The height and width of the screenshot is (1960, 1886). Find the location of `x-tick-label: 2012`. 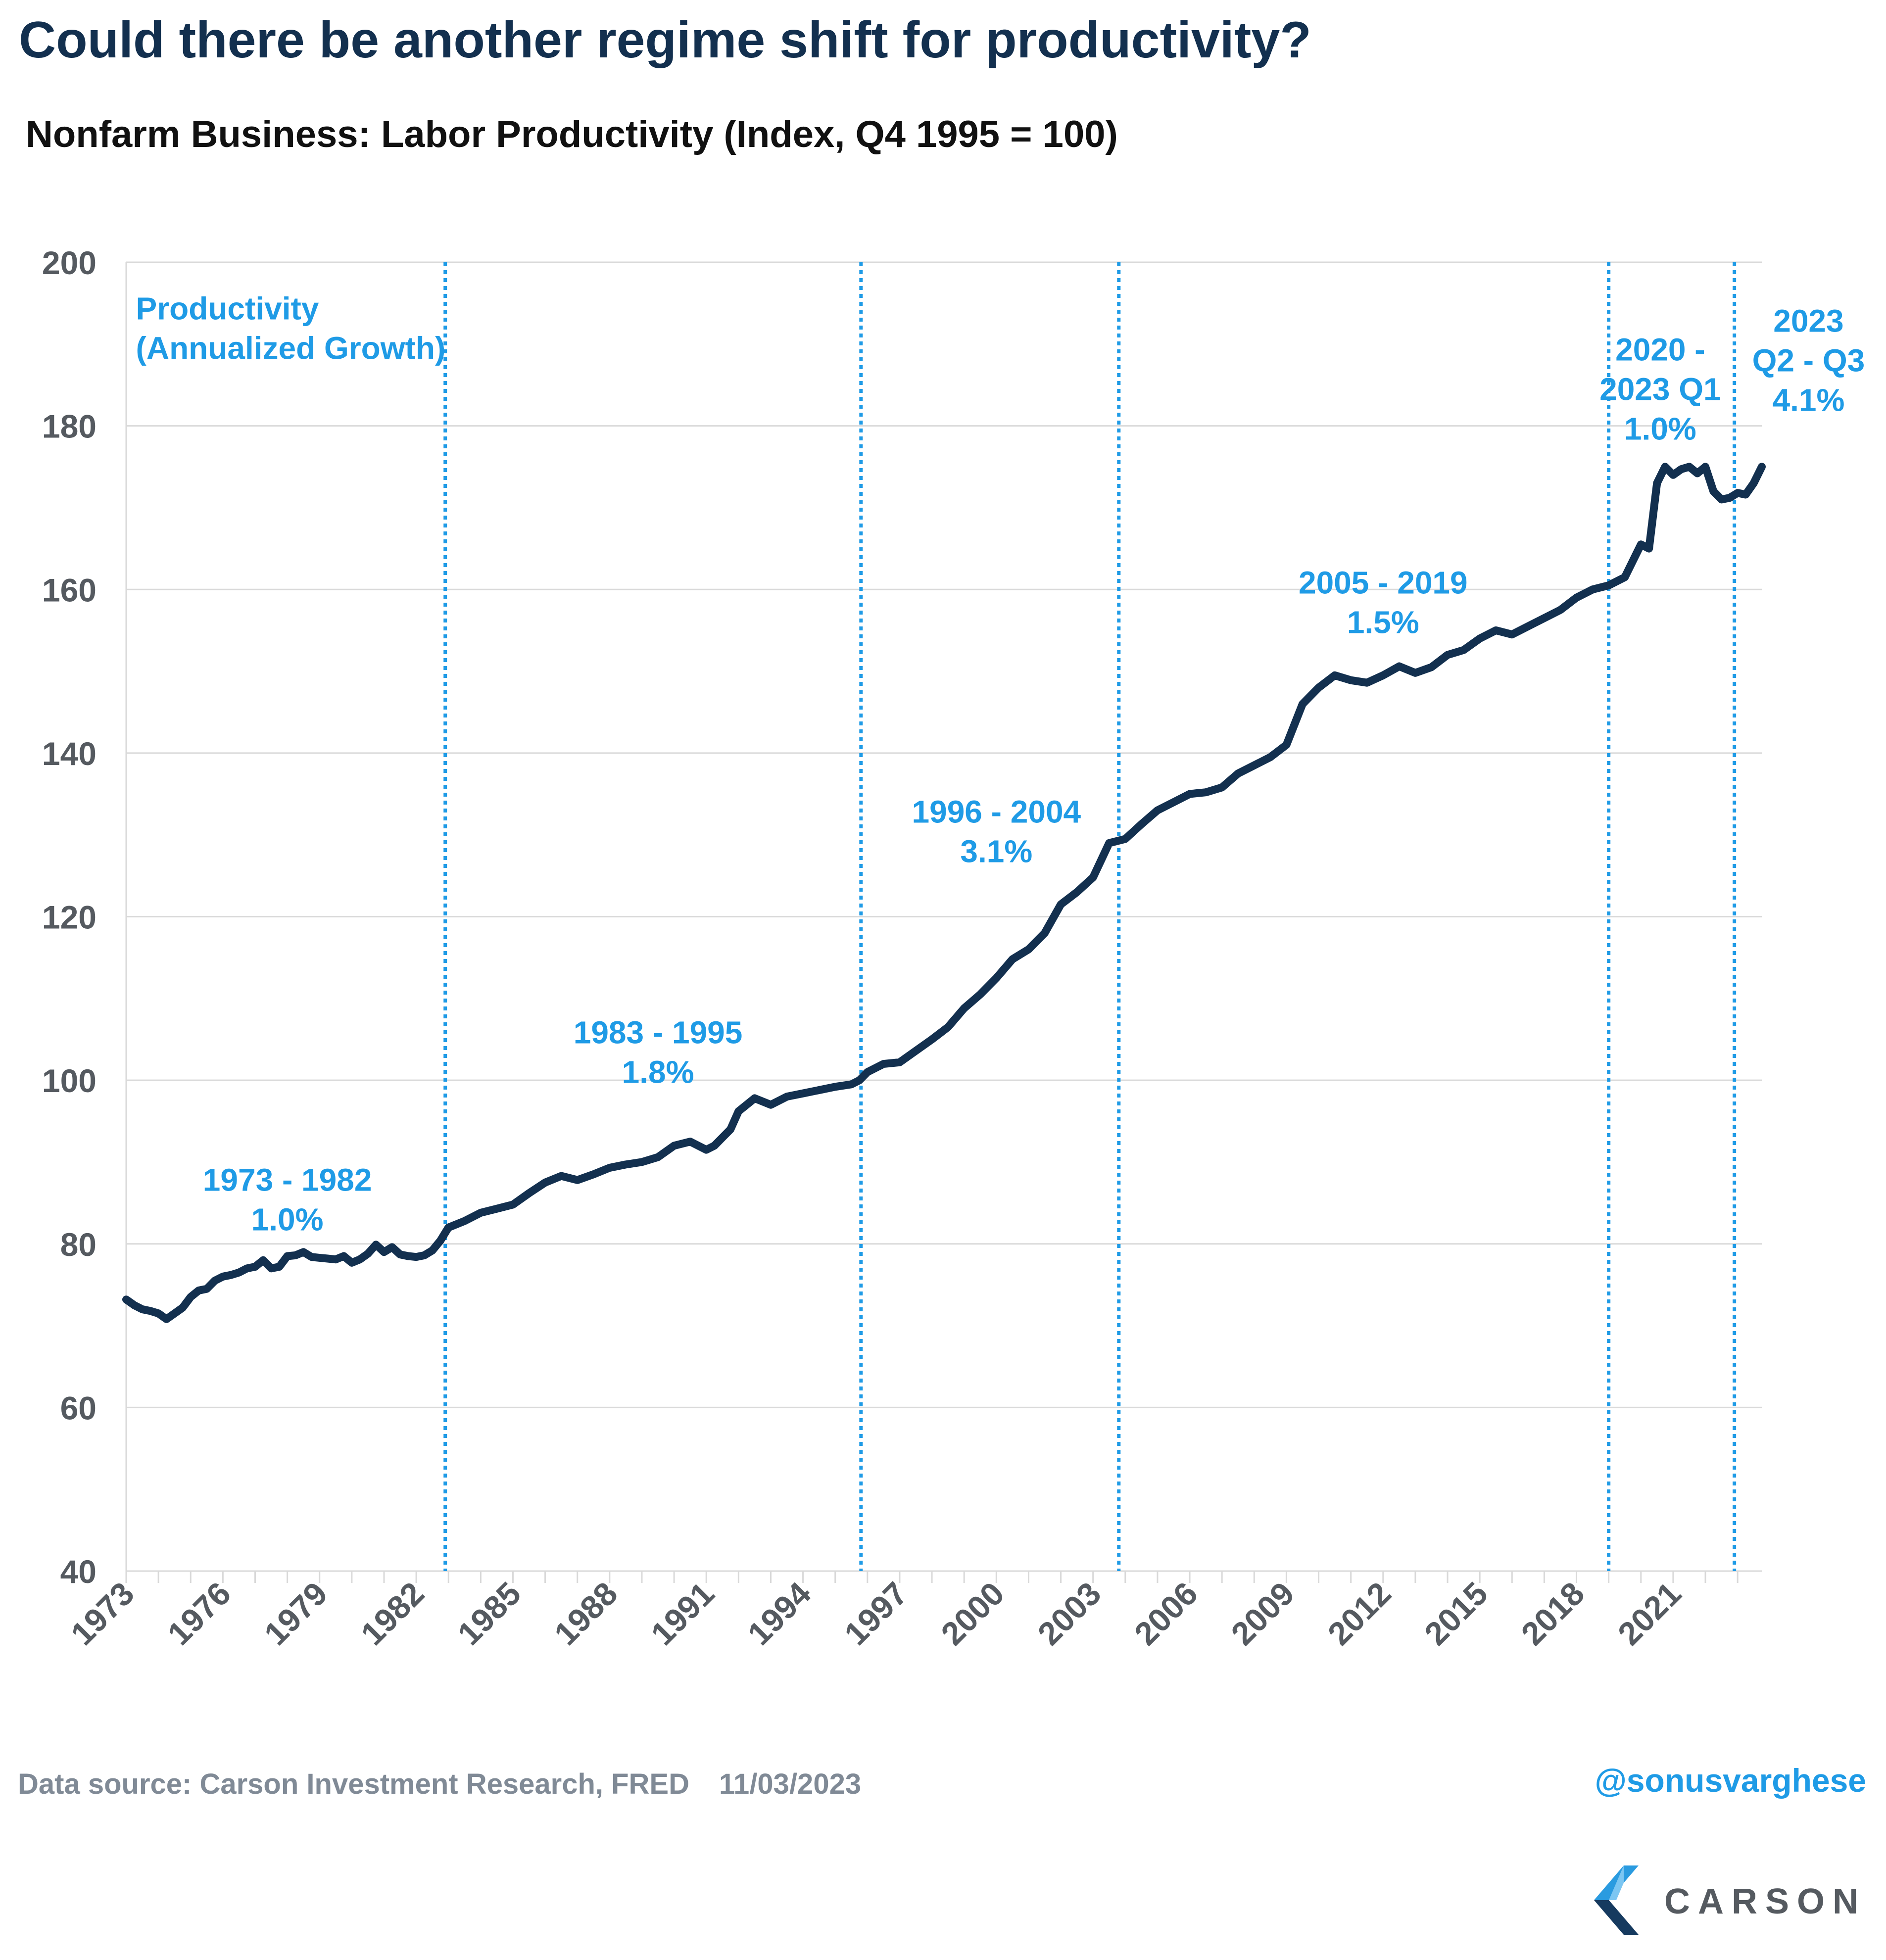

x-tick-label: 2012 is located at coordinates (1360, 1613).